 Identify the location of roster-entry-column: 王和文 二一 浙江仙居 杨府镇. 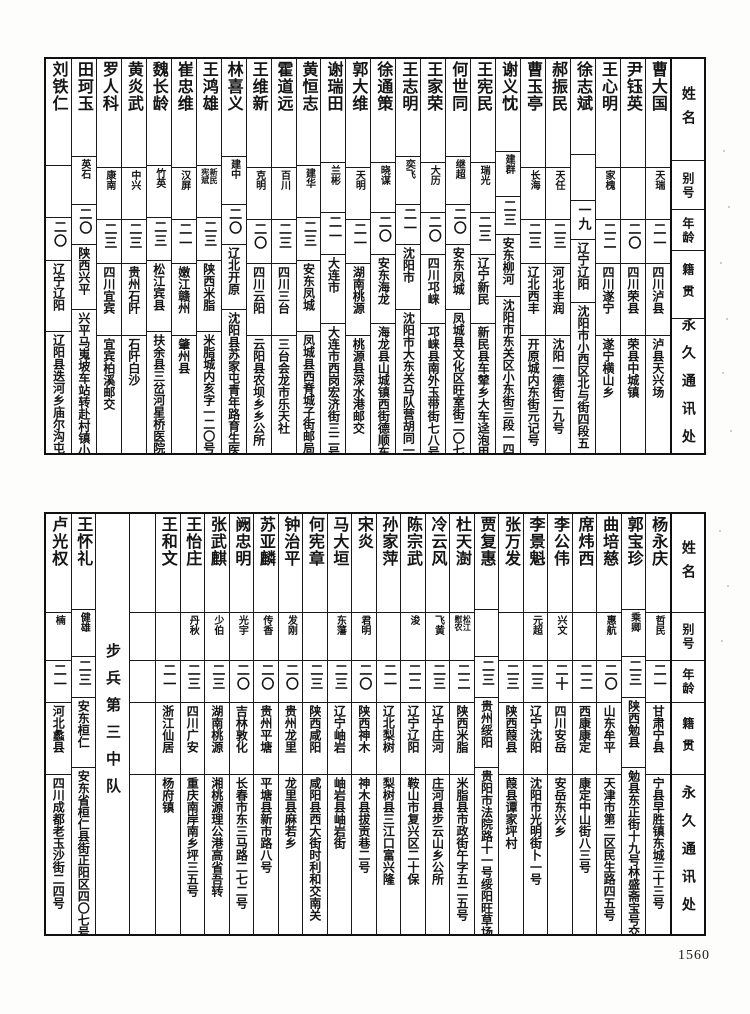
(167, 724).